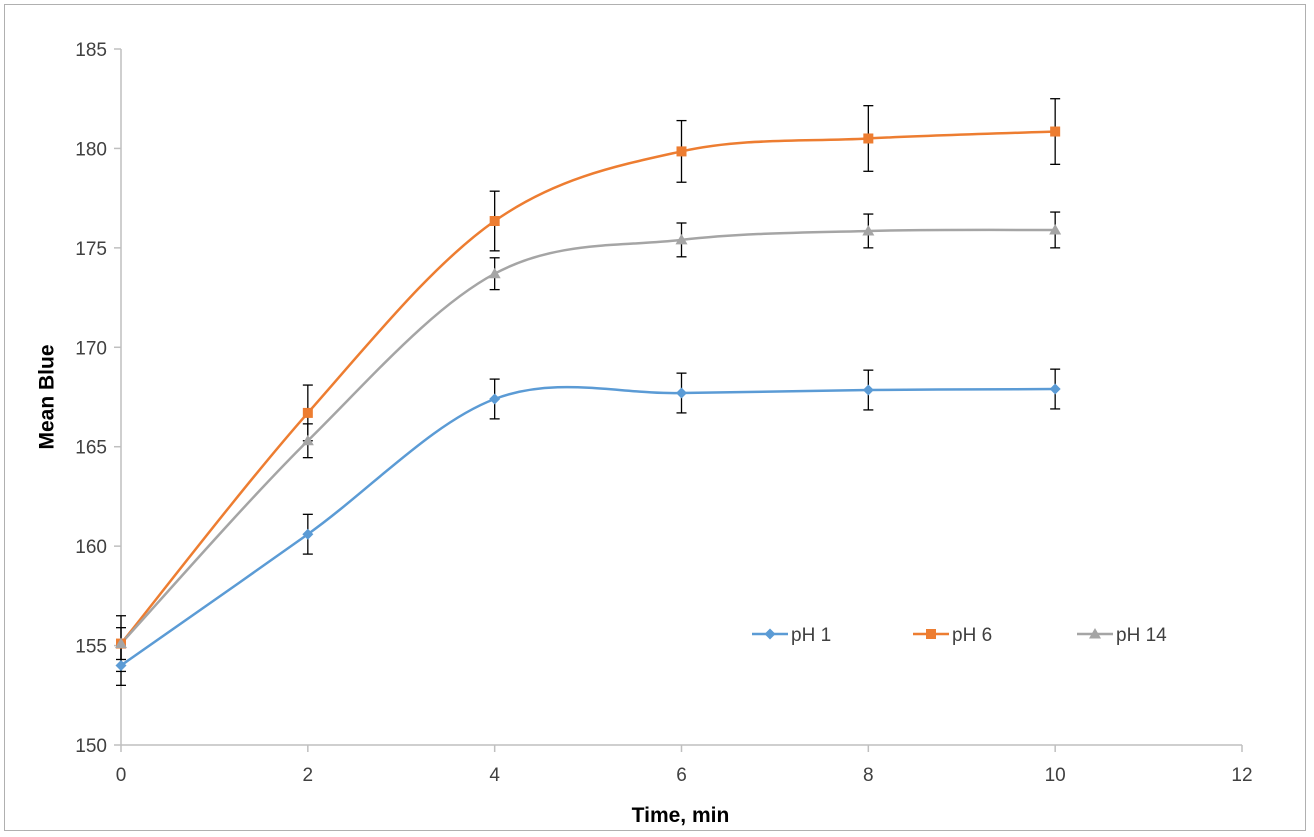 The height and width of the screenshot is (837, 1314). Describe the element at coordinates (91, 547) in the screenshot. I see `y-tick-label: 160` at that location.